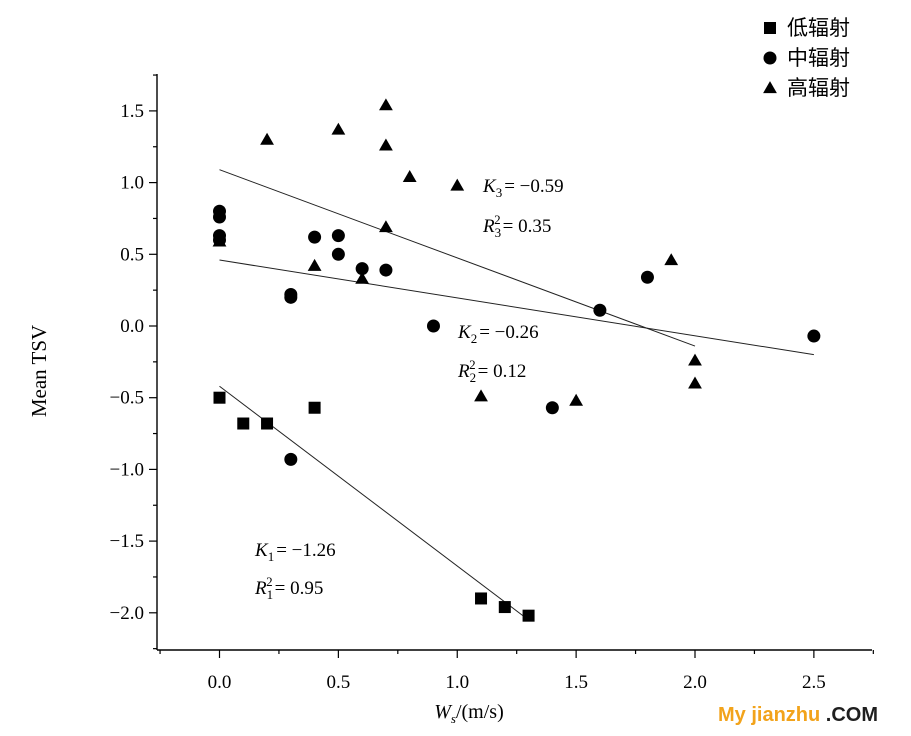 This screenshot has height=736, width=911. I want to click on y-tick-label: −0.5, so click(127, 398).